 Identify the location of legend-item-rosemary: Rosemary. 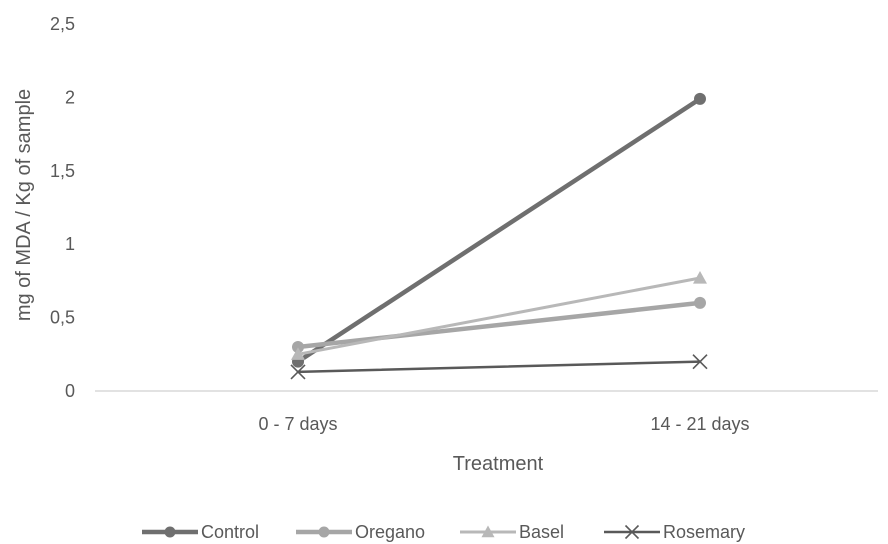
(674, 532).